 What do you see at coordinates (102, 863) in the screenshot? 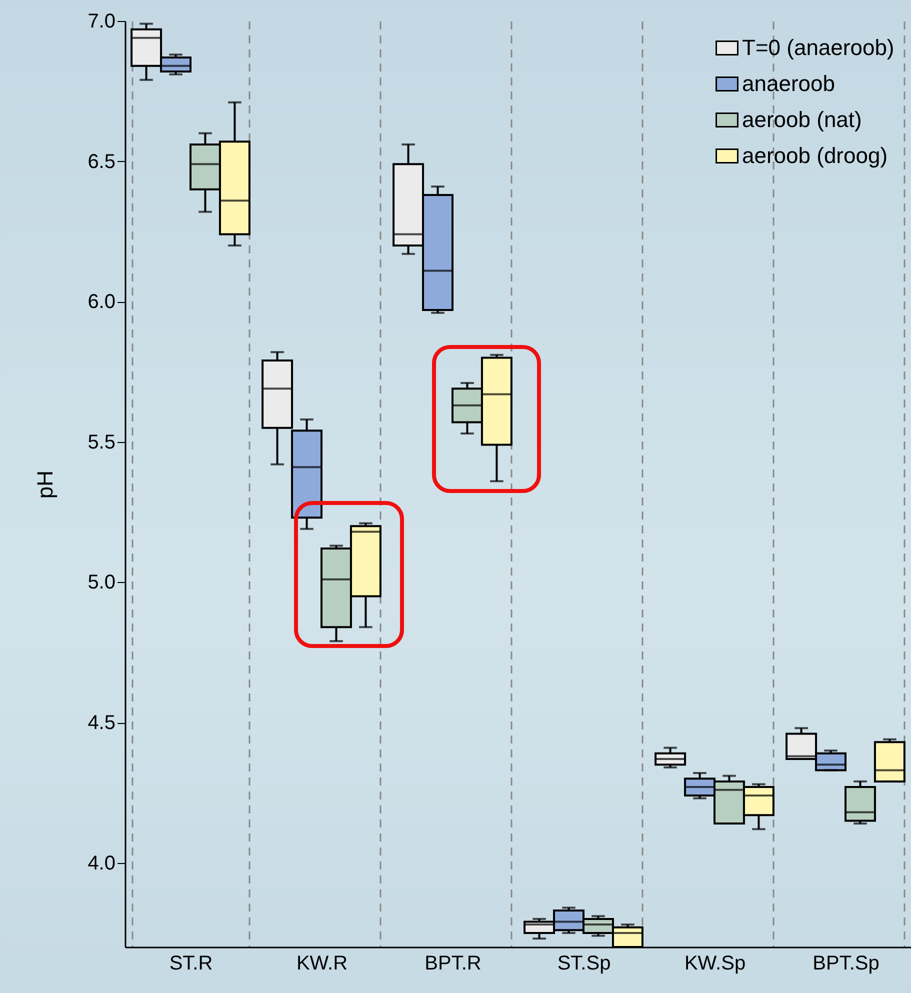
I see `y-tick-label: 4.0` at bounding box center [102, 863].